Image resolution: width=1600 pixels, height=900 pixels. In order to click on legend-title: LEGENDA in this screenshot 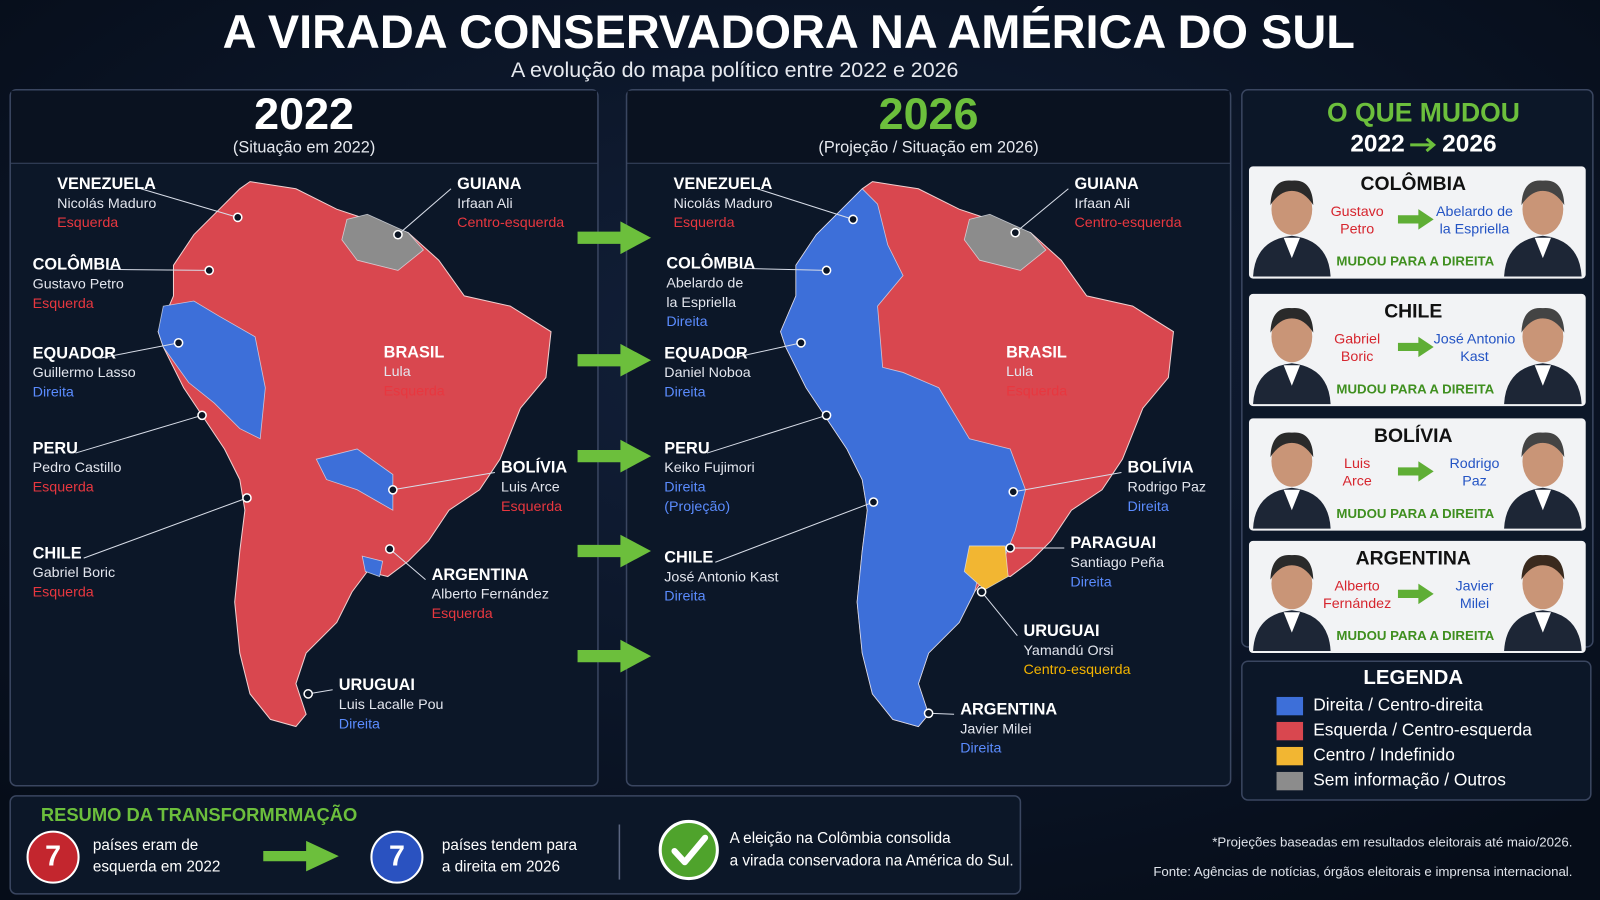, I will do `click(1413, 678)`.